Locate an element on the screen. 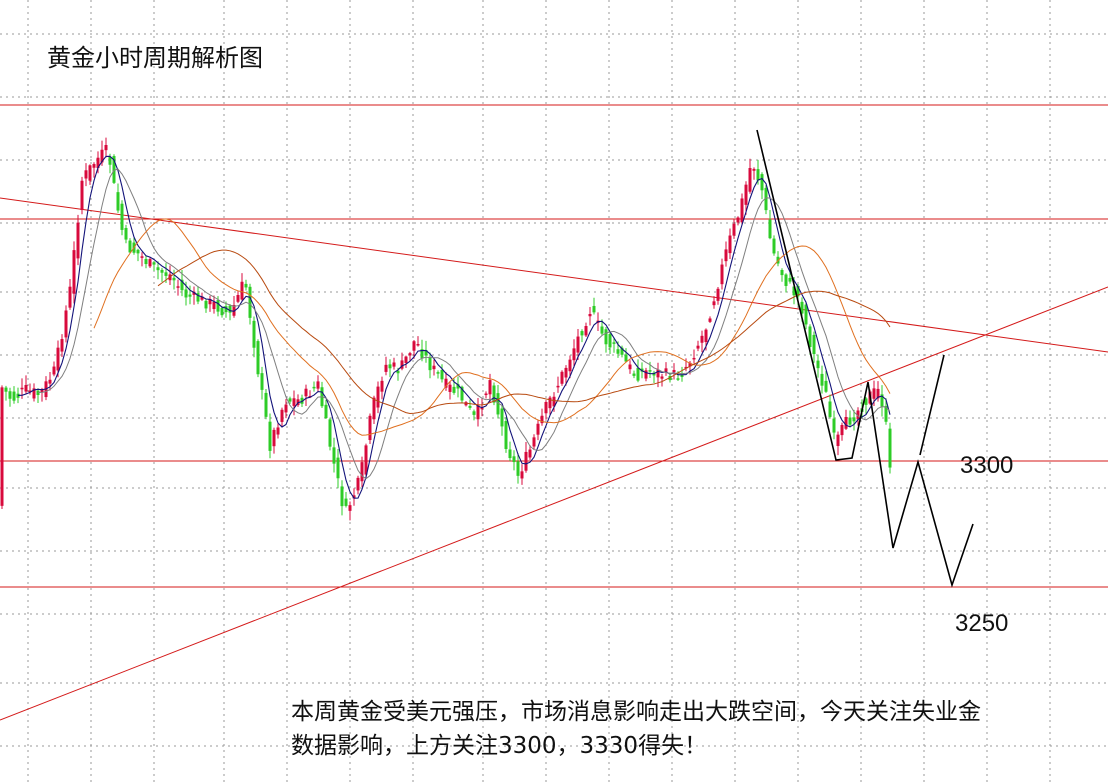  projection-path is located at coordinates (865, 358).